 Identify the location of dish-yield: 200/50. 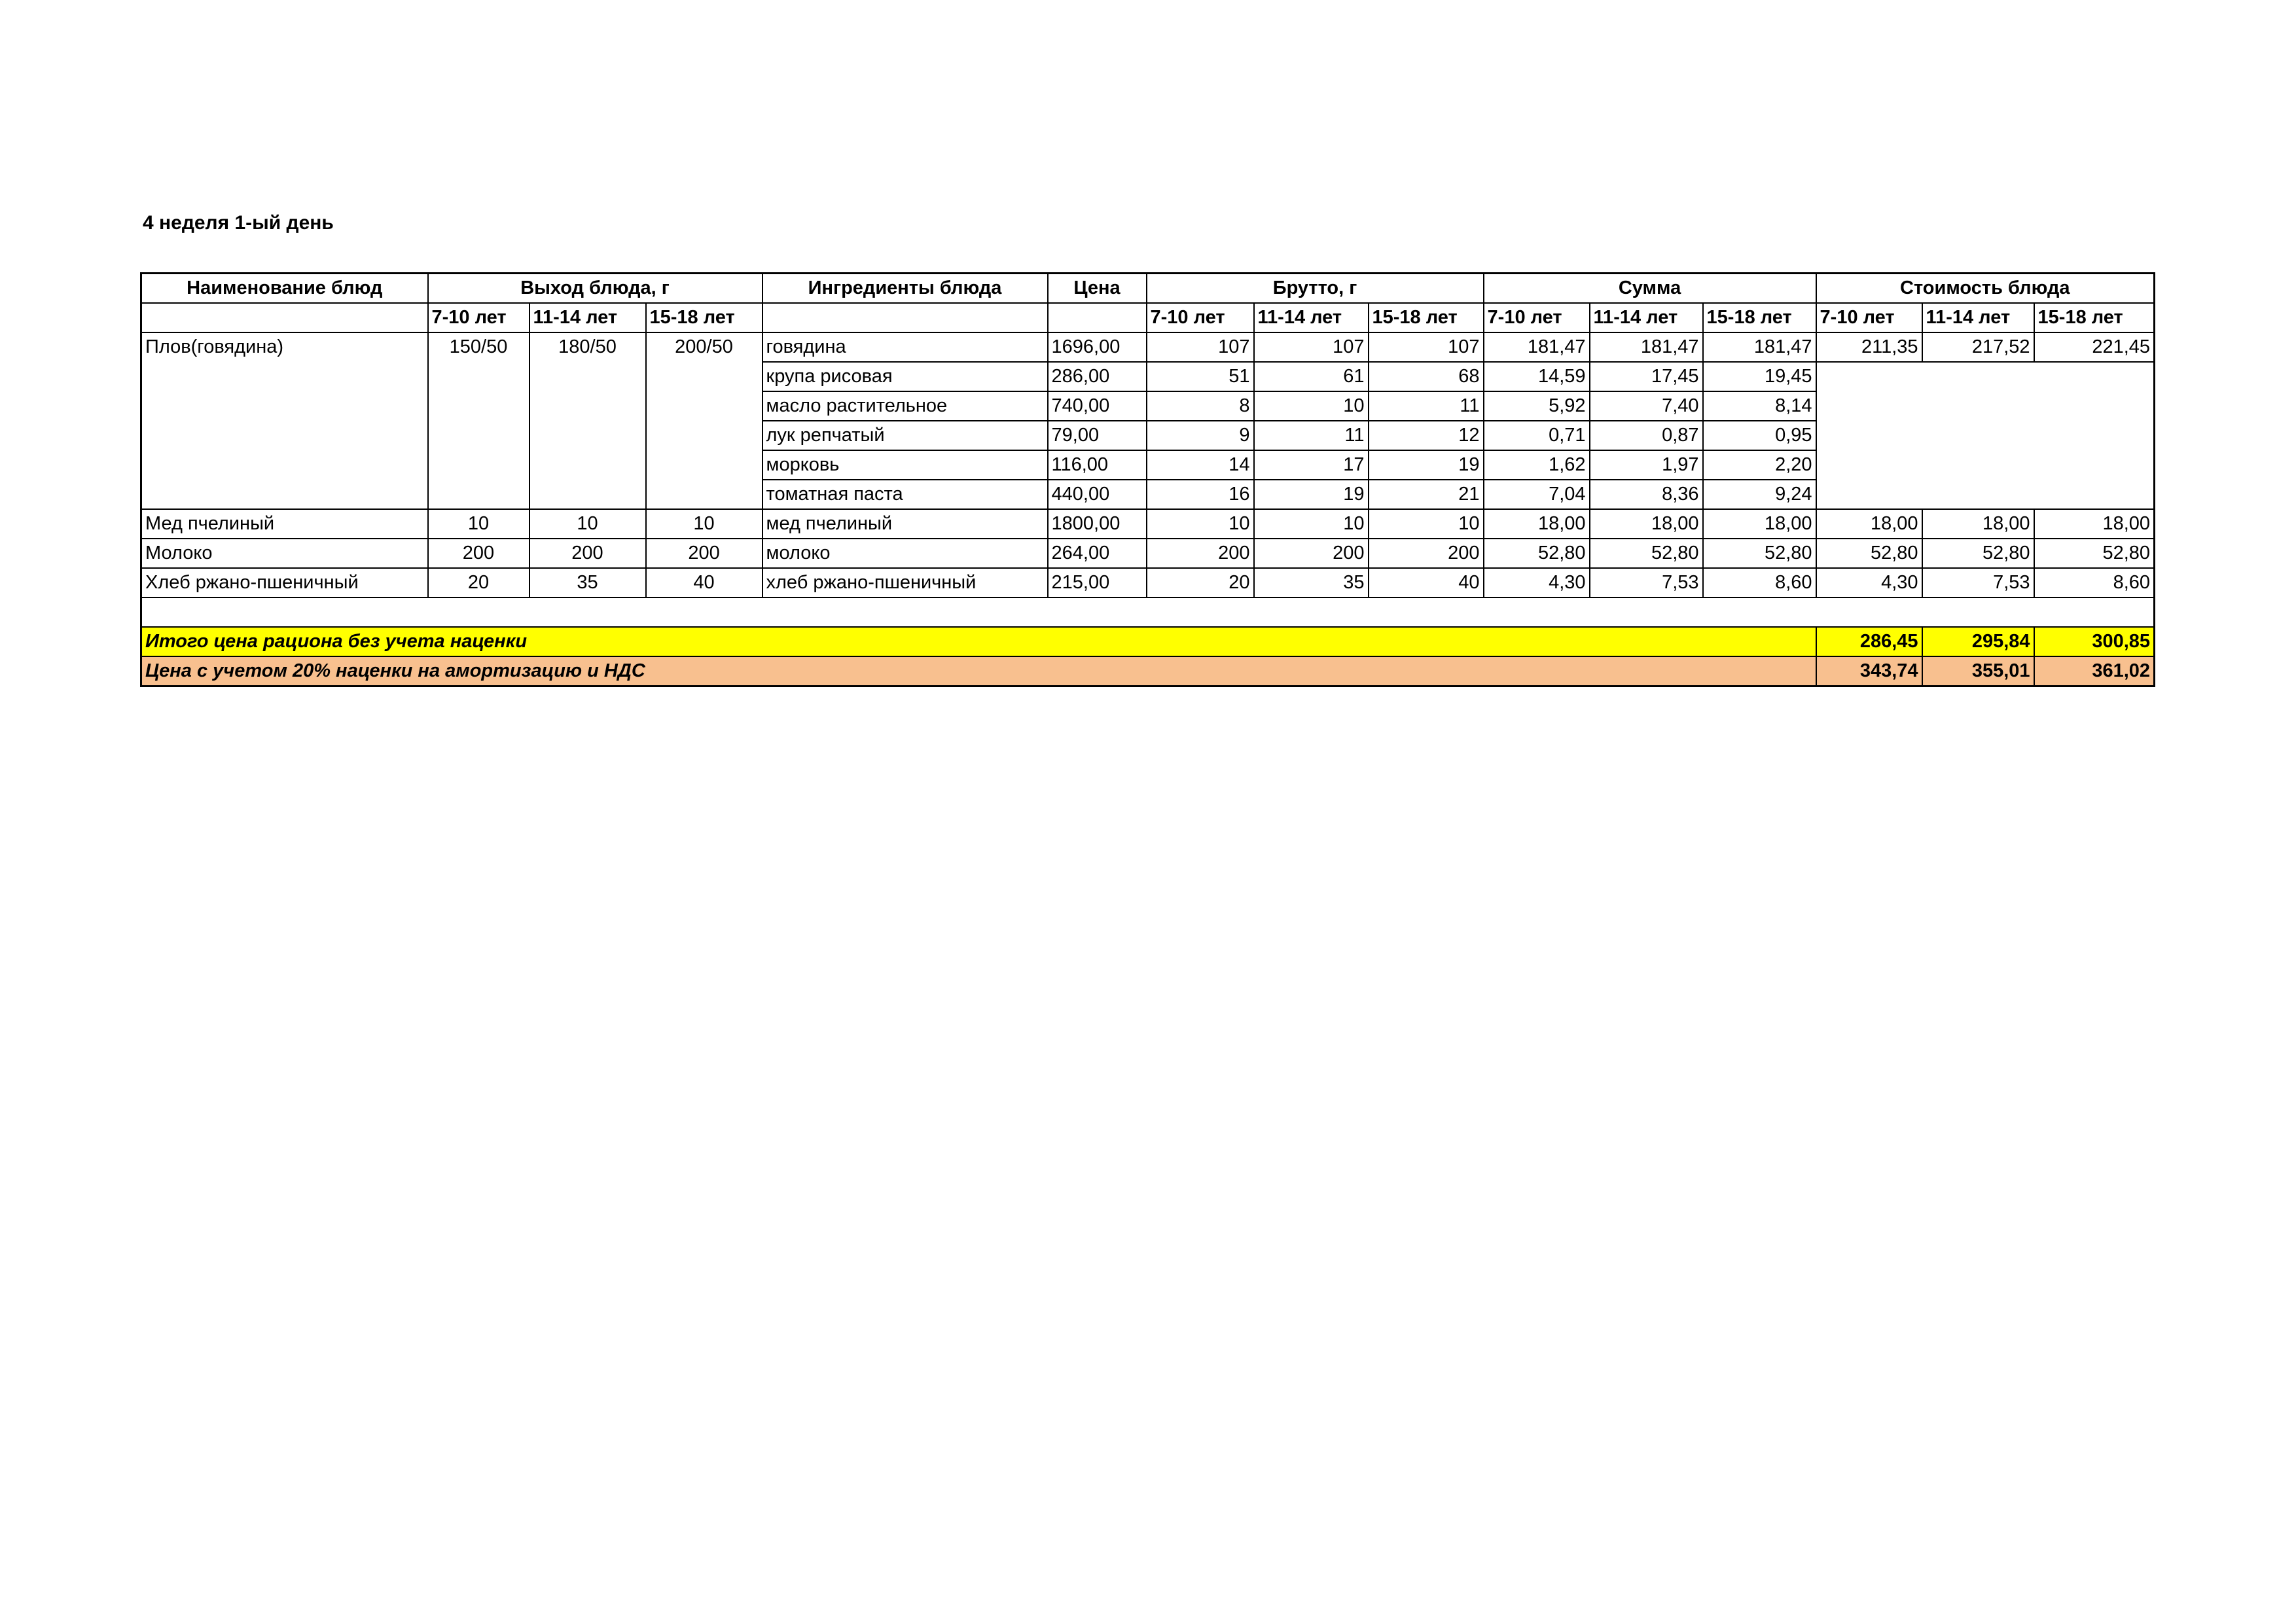
(704, 421).